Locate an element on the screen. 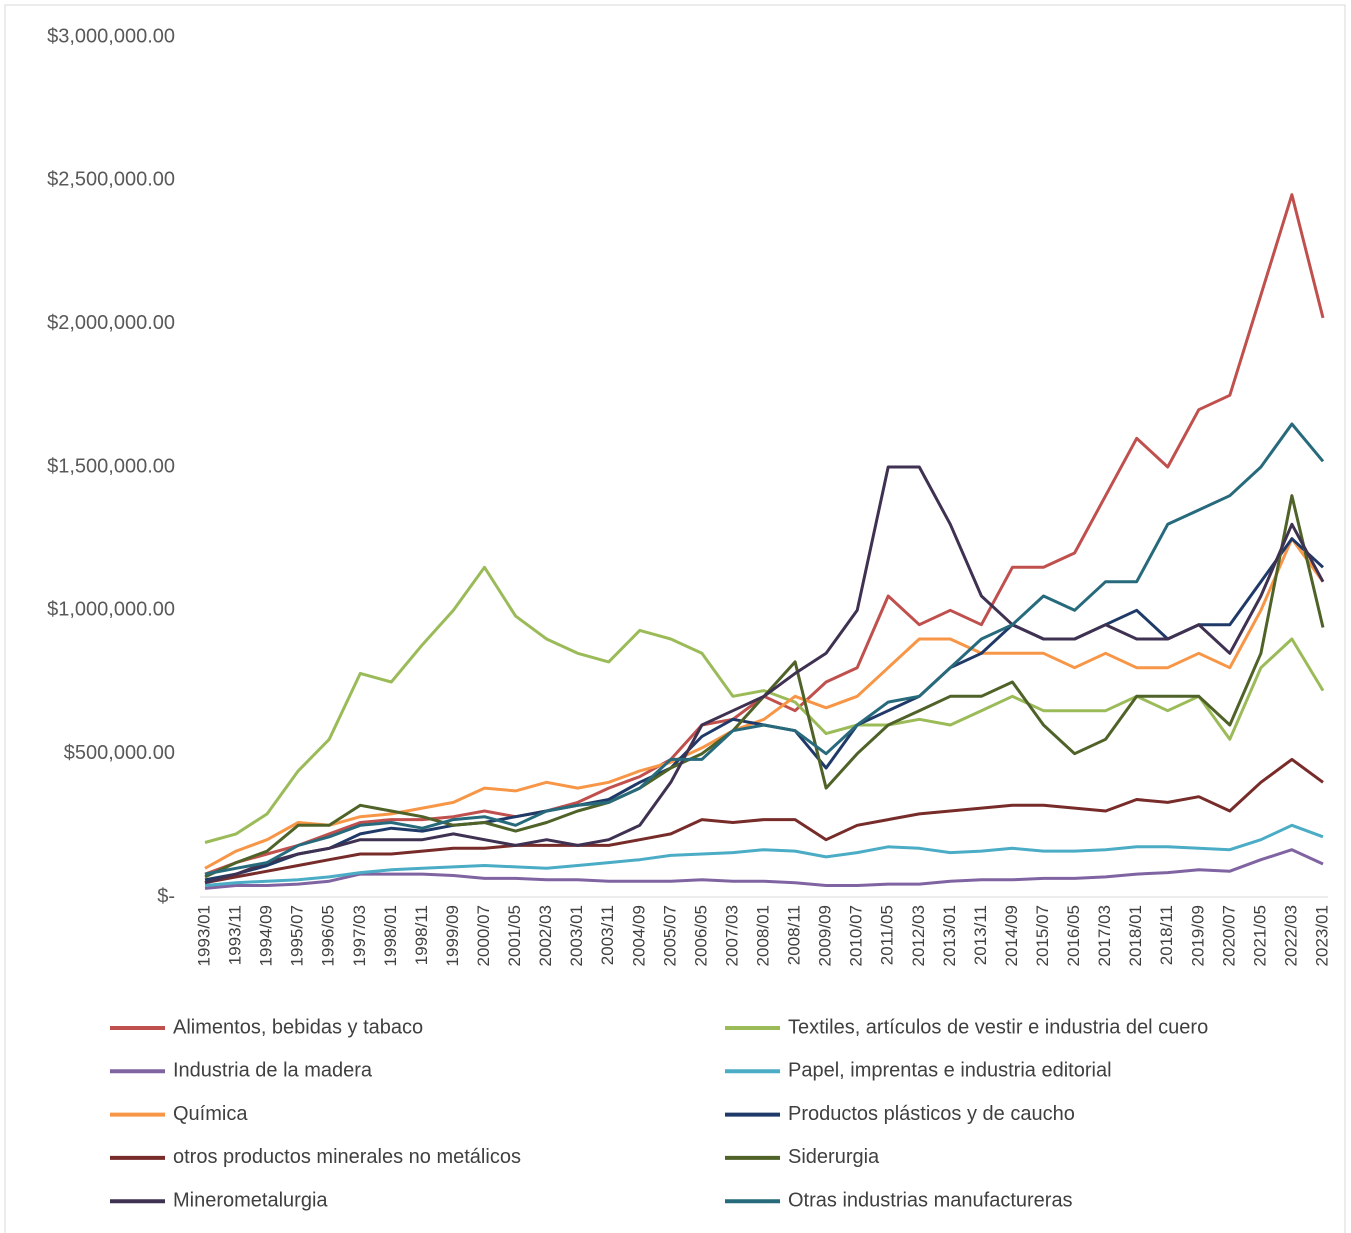  x-tick-label: 2005/07 is located at coordinates (669, 935).